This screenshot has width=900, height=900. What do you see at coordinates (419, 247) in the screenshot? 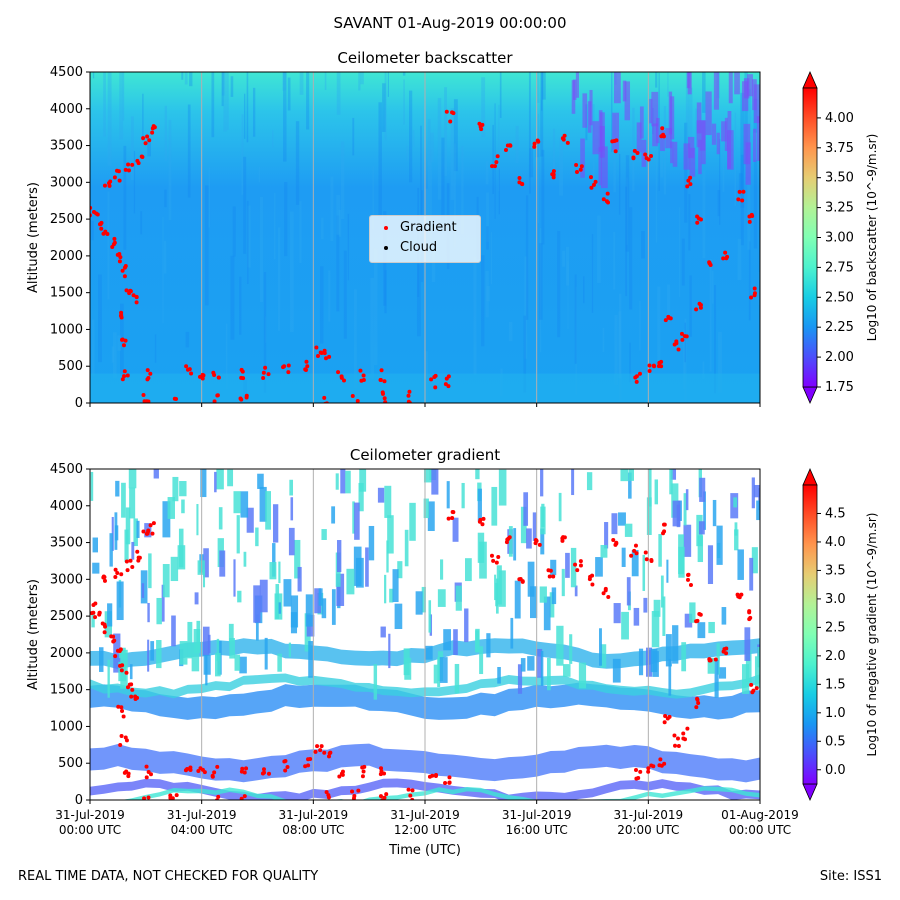
I see `legend-cloud-label: Cloud` at bounding box center [419, 247].